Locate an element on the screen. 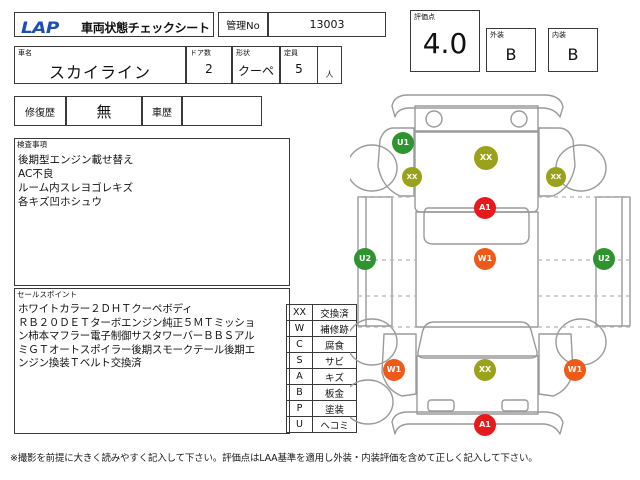  rear-quarter-left is located at coordinates (396, 162).